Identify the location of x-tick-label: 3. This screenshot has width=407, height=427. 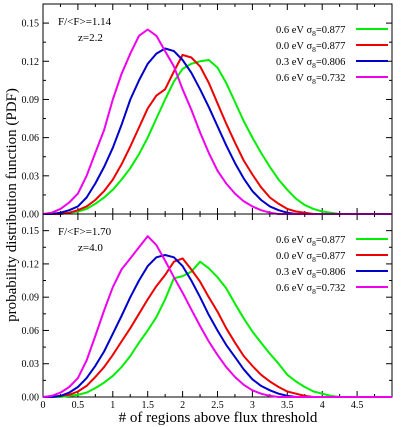
(252, 405).